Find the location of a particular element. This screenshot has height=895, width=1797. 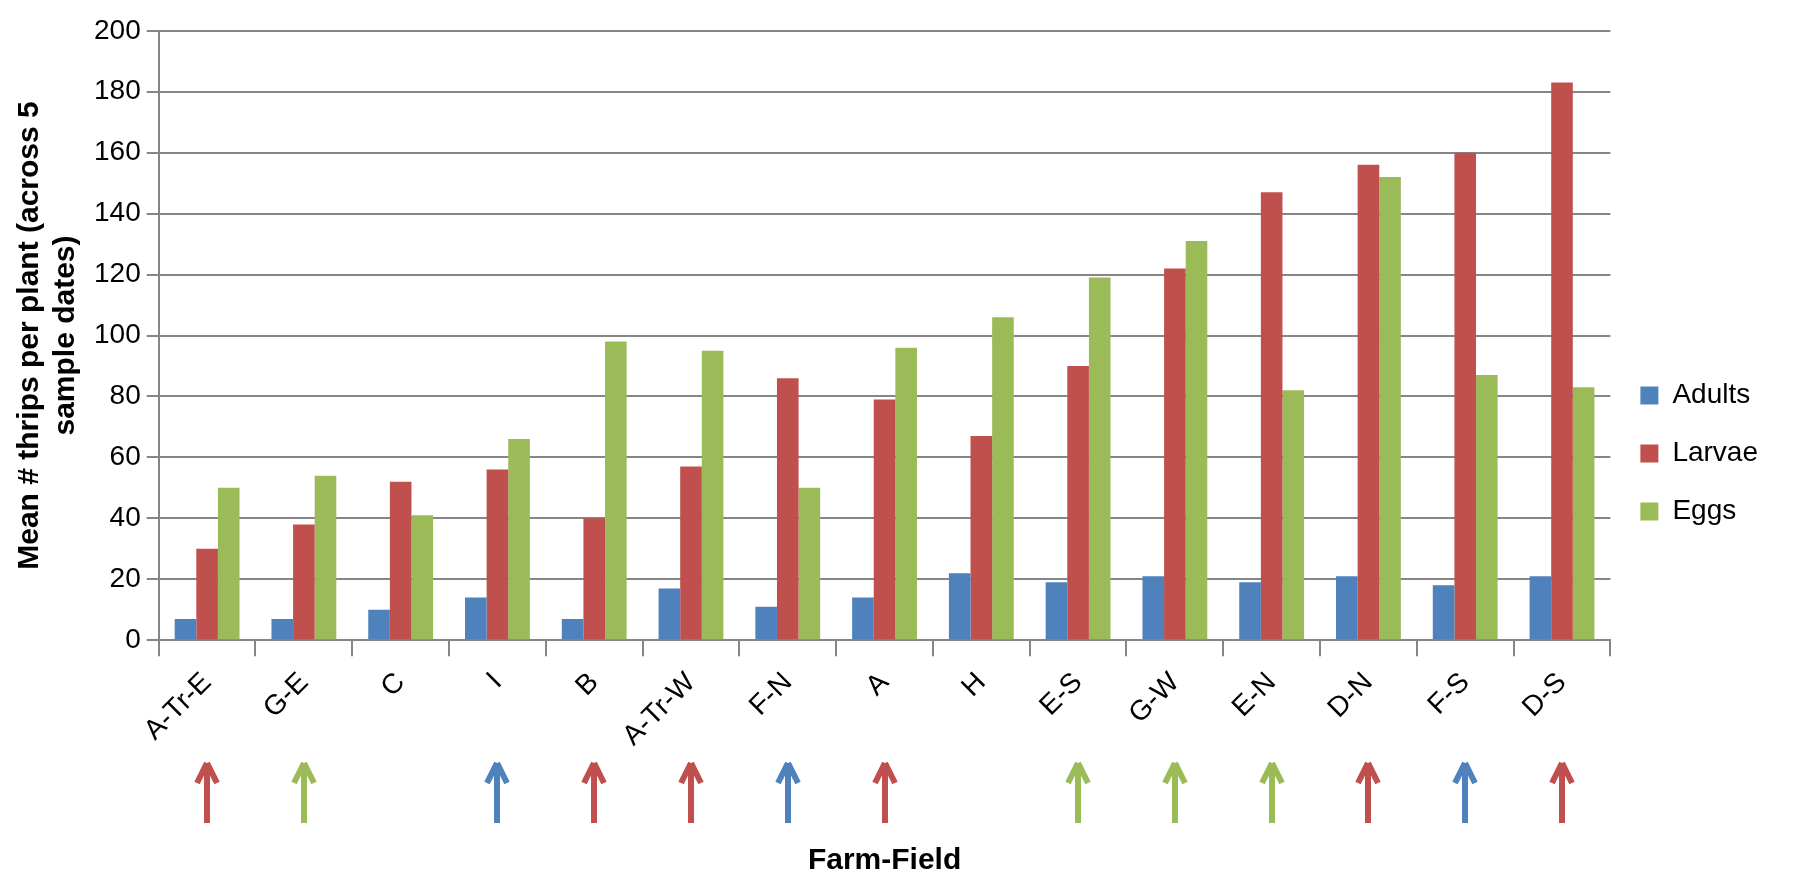

x-tick-label: B is located at coordinates (586, 683).